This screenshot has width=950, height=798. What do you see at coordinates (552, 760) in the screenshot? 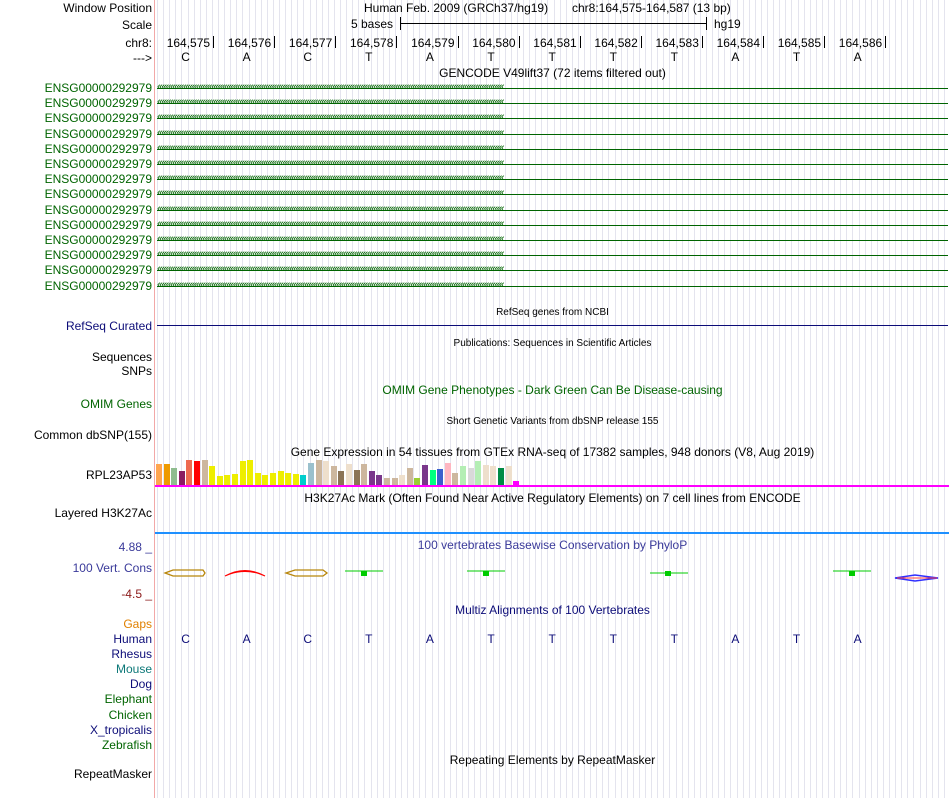
I see `repeatmasker-title: Repeating Elements by RepeatMasker` at bounding box center [552, 760].